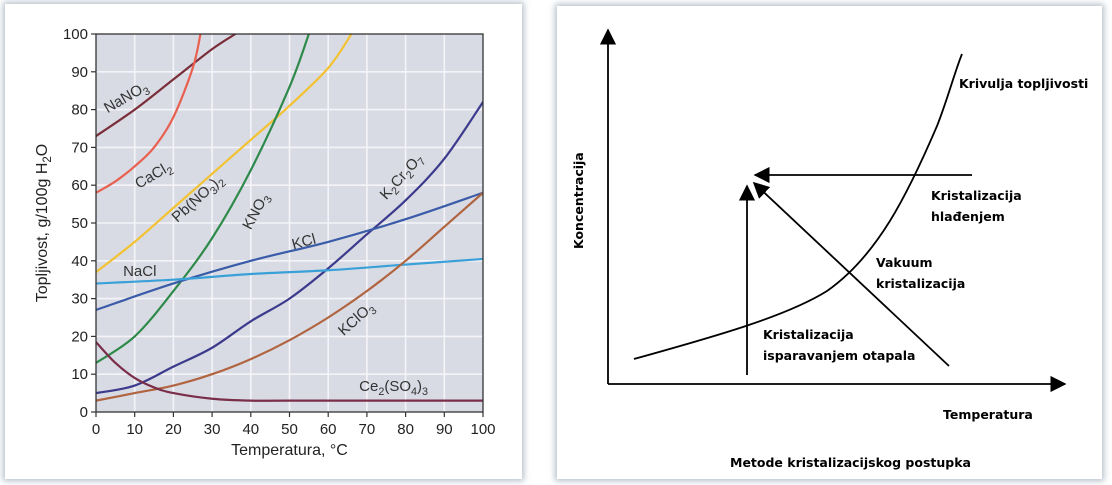 The width and height of the screenshot is (1112, 485). I want to click on x-tick-label: 30, so click(212, 429).